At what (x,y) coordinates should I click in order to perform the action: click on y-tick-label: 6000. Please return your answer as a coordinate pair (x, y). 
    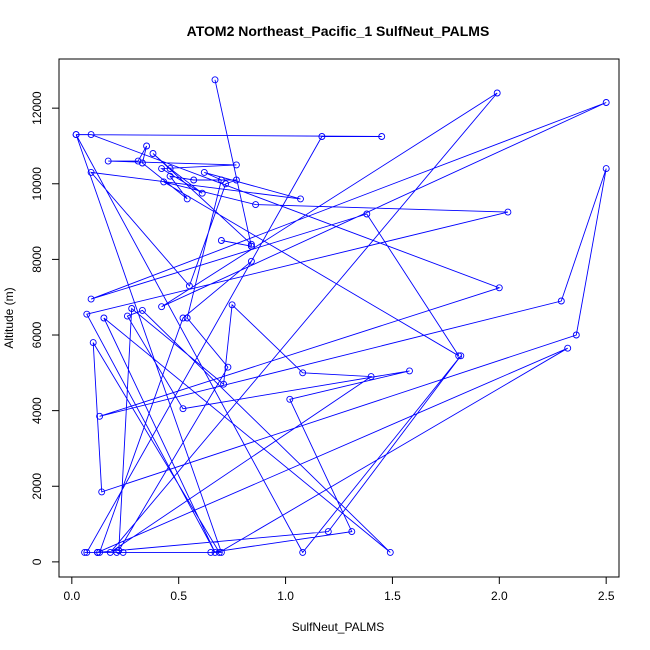
    Looking at the image, I should click on (37, 334).